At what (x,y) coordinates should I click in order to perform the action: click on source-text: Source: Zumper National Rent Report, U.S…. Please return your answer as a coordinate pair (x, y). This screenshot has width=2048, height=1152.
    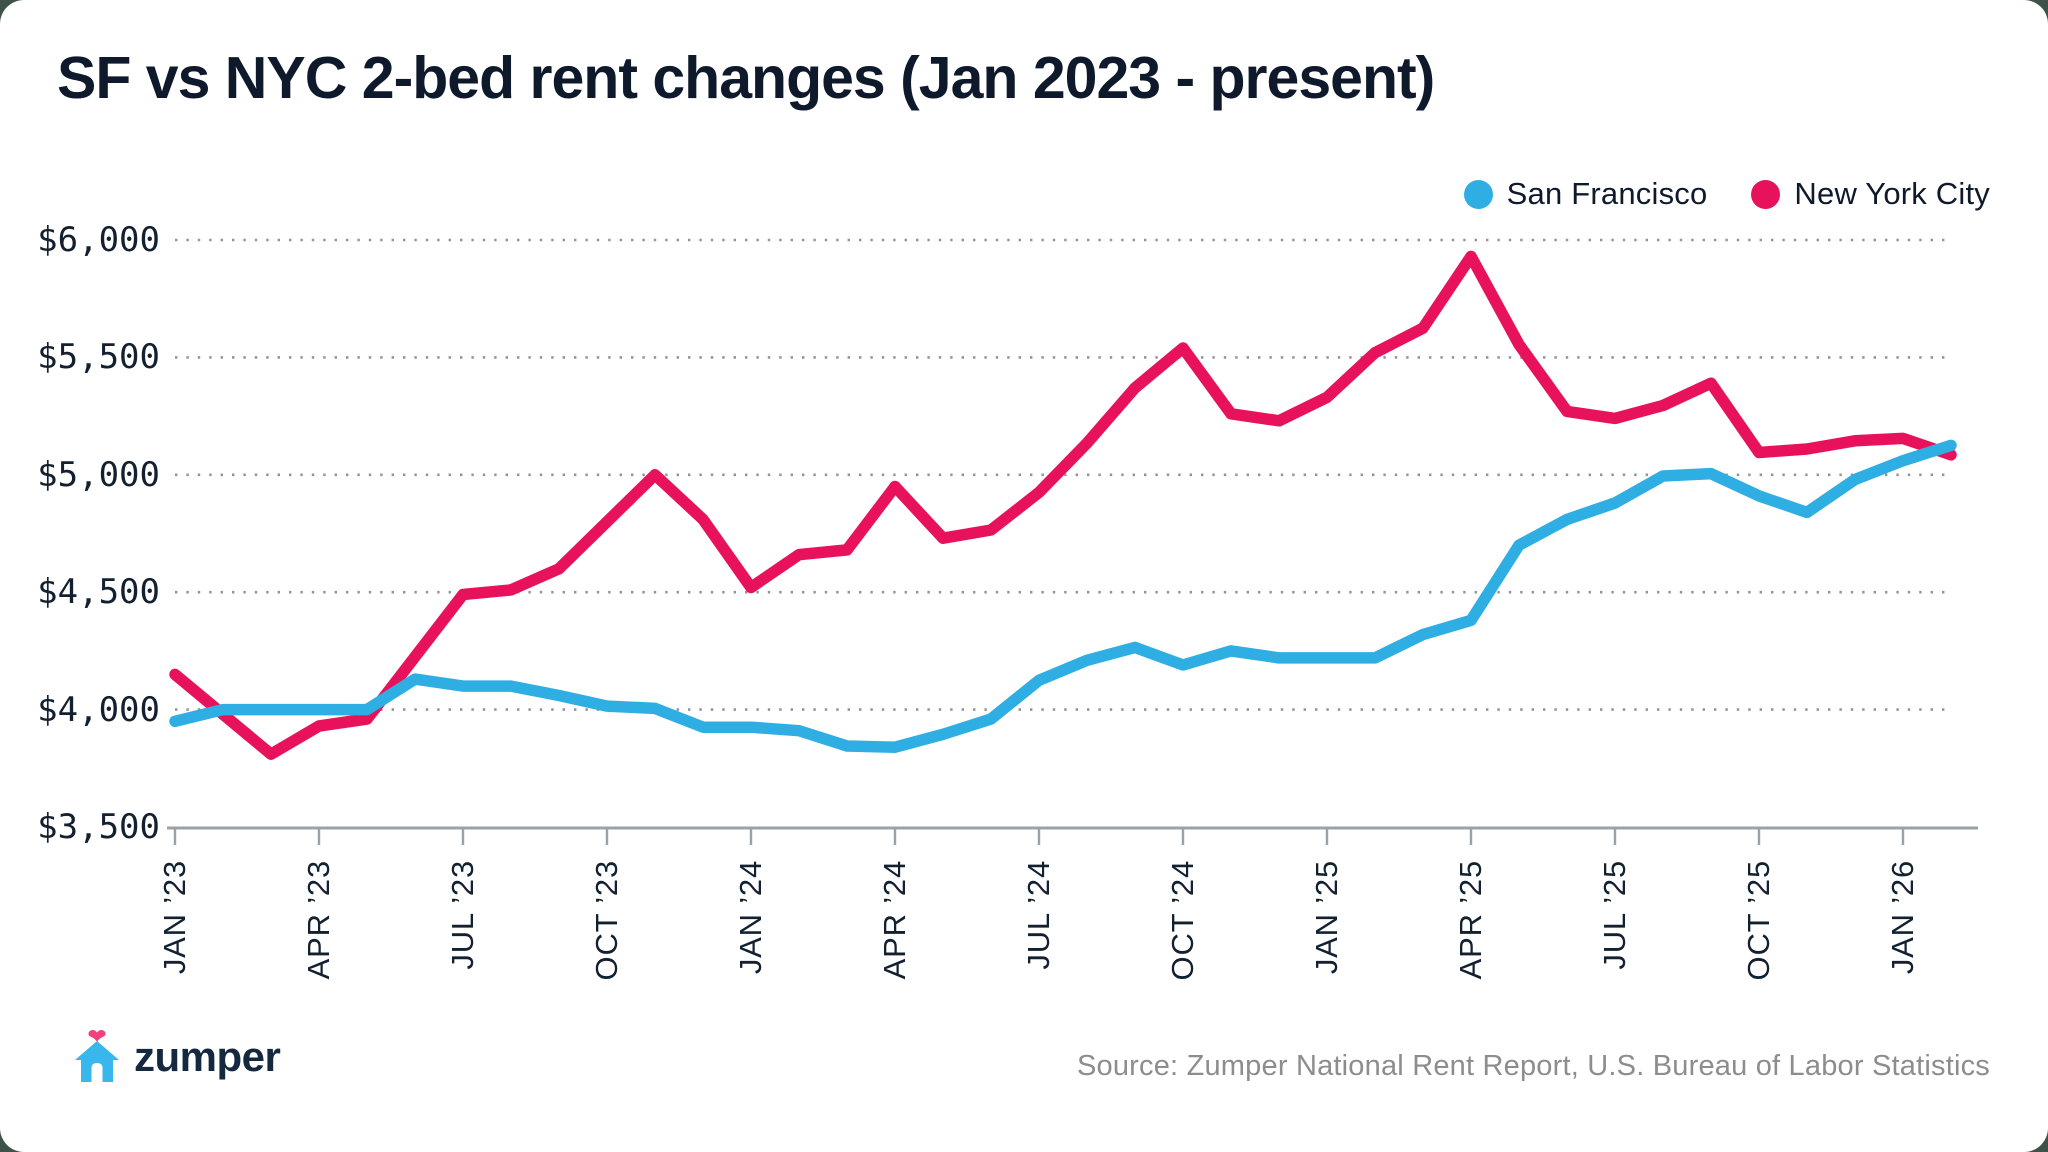
    Looking at the image, I should click on (1533, 1066).